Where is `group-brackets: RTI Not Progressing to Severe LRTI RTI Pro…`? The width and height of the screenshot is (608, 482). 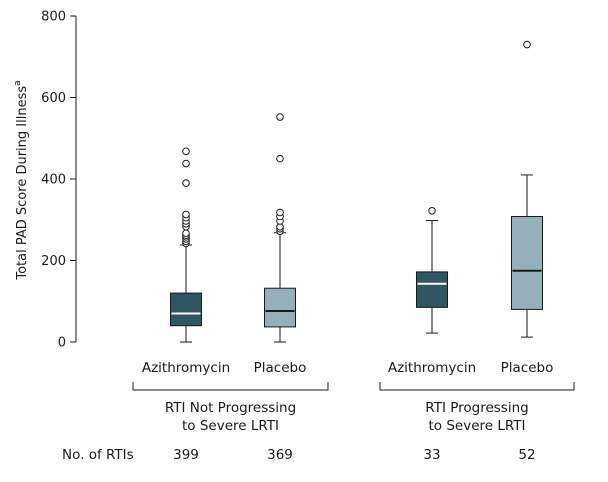
group-brackets: RTI Not Progressing to Severe LRTI RTI Pro… is located at coordinates (353, 408).